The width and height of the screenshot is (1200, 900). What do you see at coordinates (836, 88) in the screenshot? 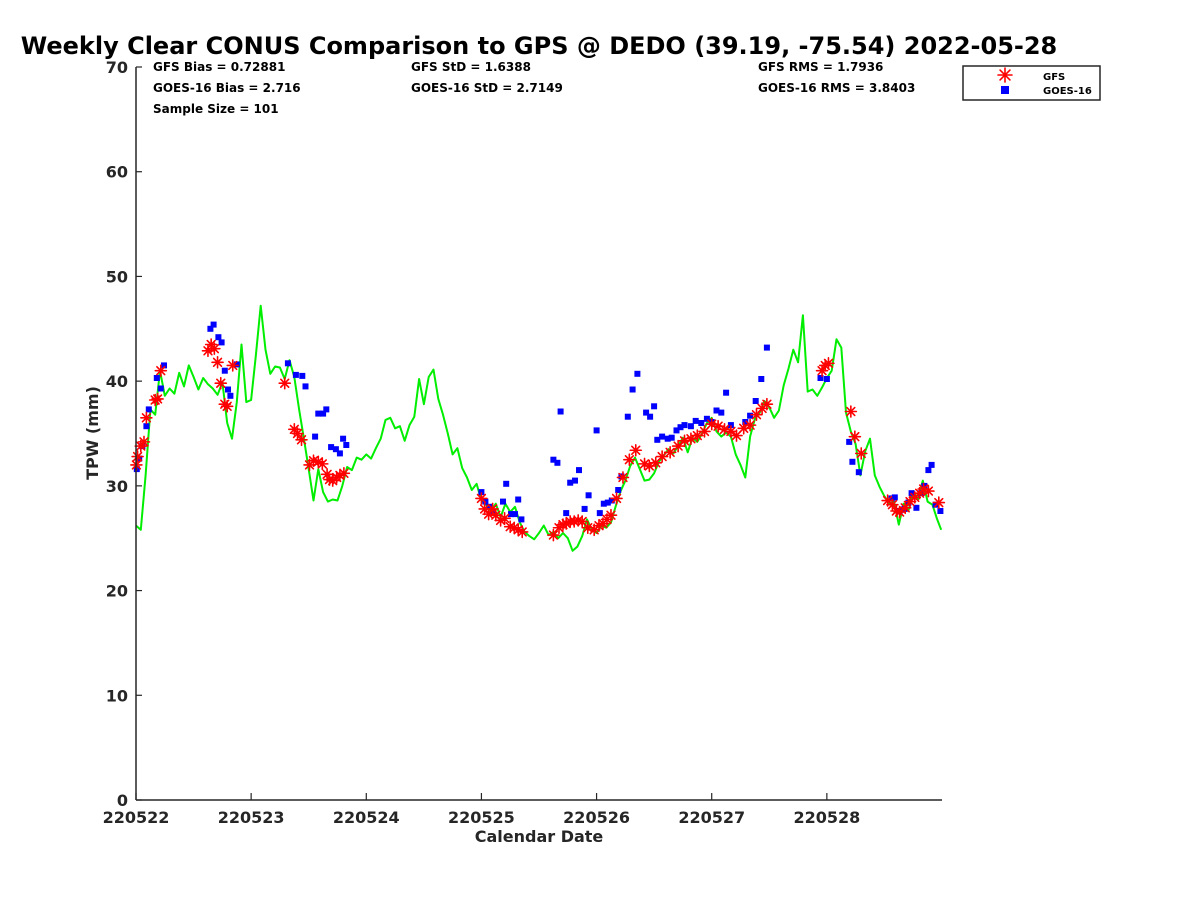
I see `goes-rms-label: GOES-16 RMS = 3.8403` at bounding box center [836, 88].